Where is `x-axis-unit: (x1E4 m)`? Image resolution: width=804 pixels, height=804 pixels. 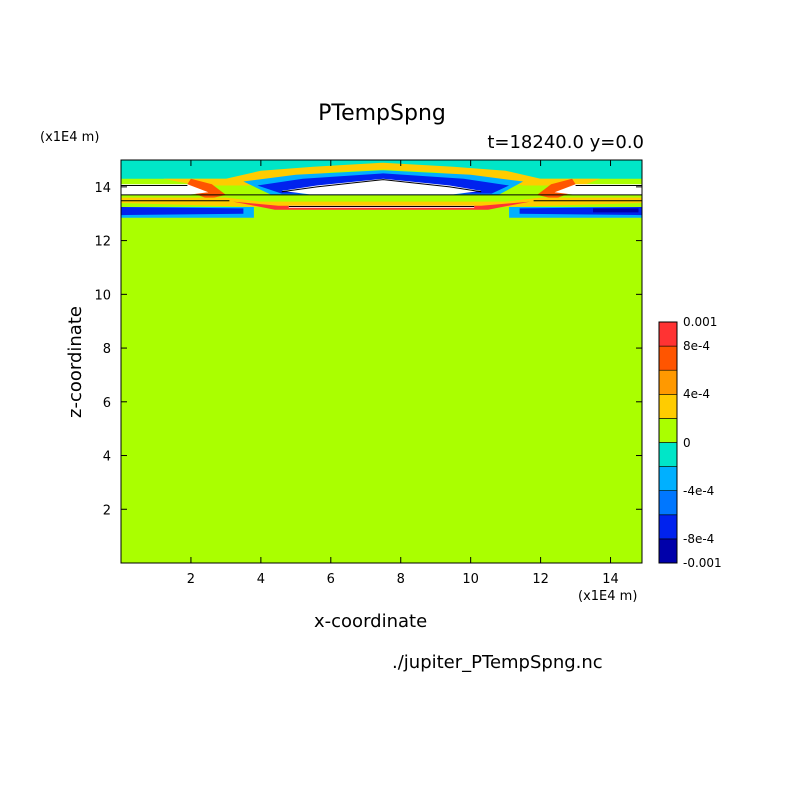
x-axis-unit: (x1E4 m) is located at coordinates (608, 596).